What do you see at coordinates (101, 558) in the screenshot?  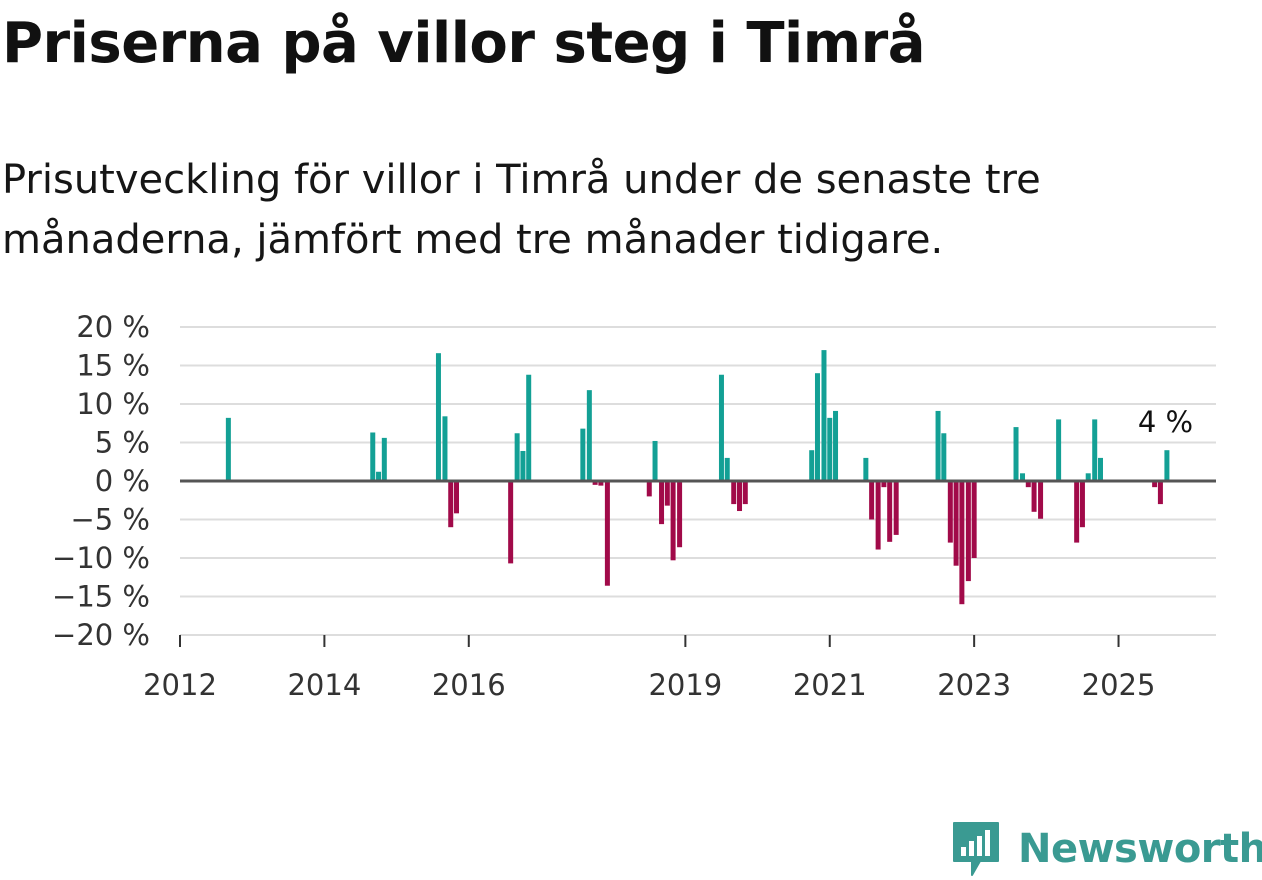 I see `y-tick-label: −10 %` at bounding box center [101, 558].